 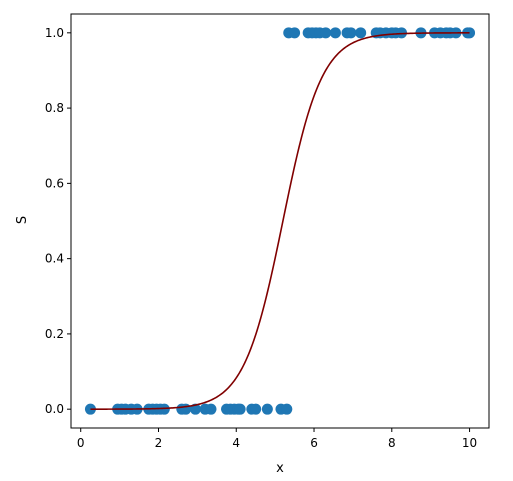 What do you see at coordinates (54, 183) in the screenshot?
I see `y-tick-label: 0.6` at bounding box center [54, 183].